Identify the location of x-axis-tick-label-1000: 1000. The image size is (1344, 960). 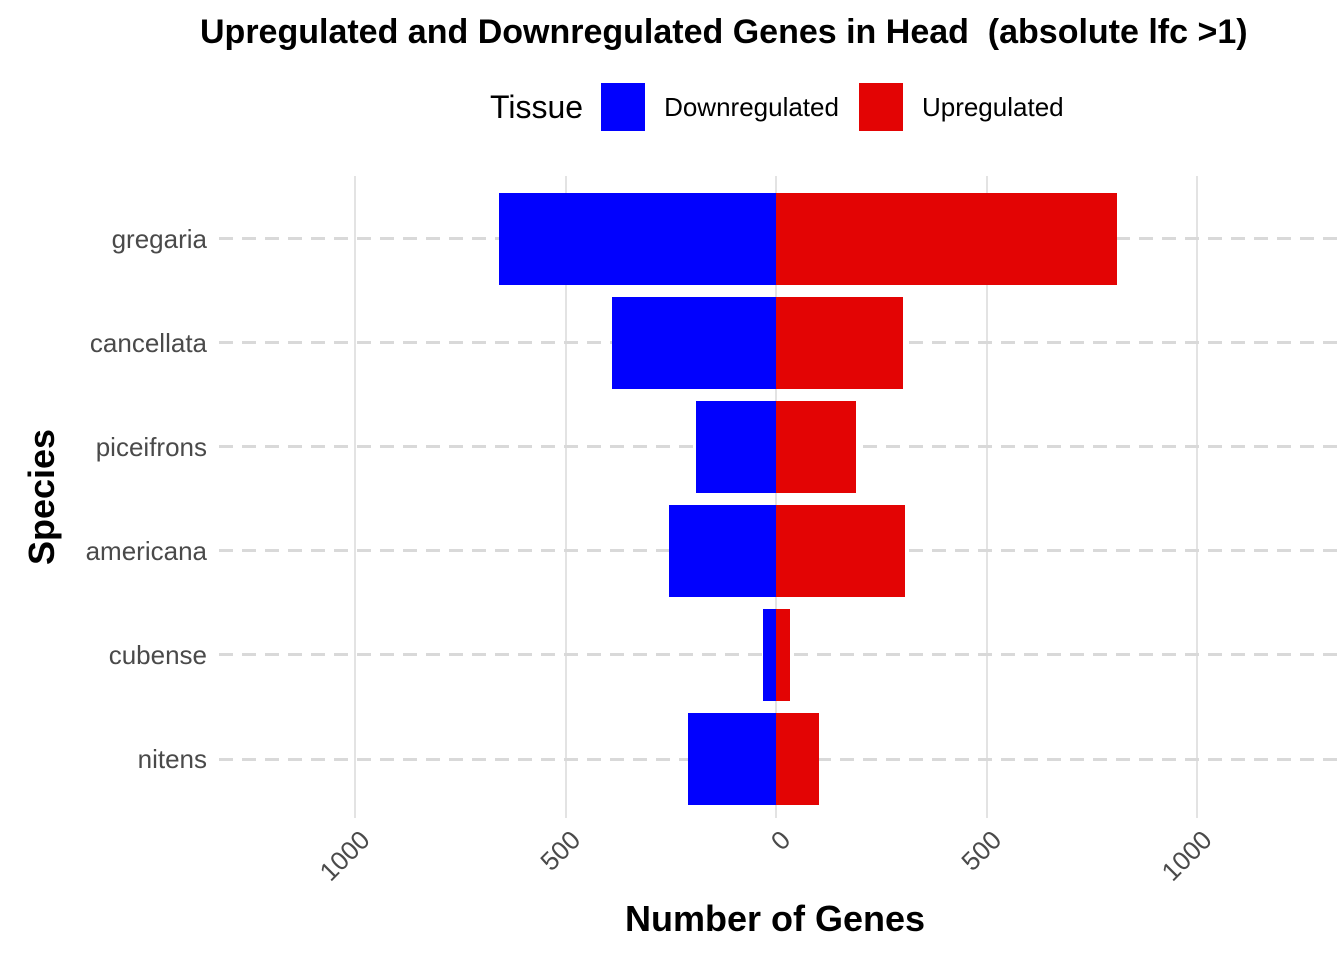
(1186, 855).